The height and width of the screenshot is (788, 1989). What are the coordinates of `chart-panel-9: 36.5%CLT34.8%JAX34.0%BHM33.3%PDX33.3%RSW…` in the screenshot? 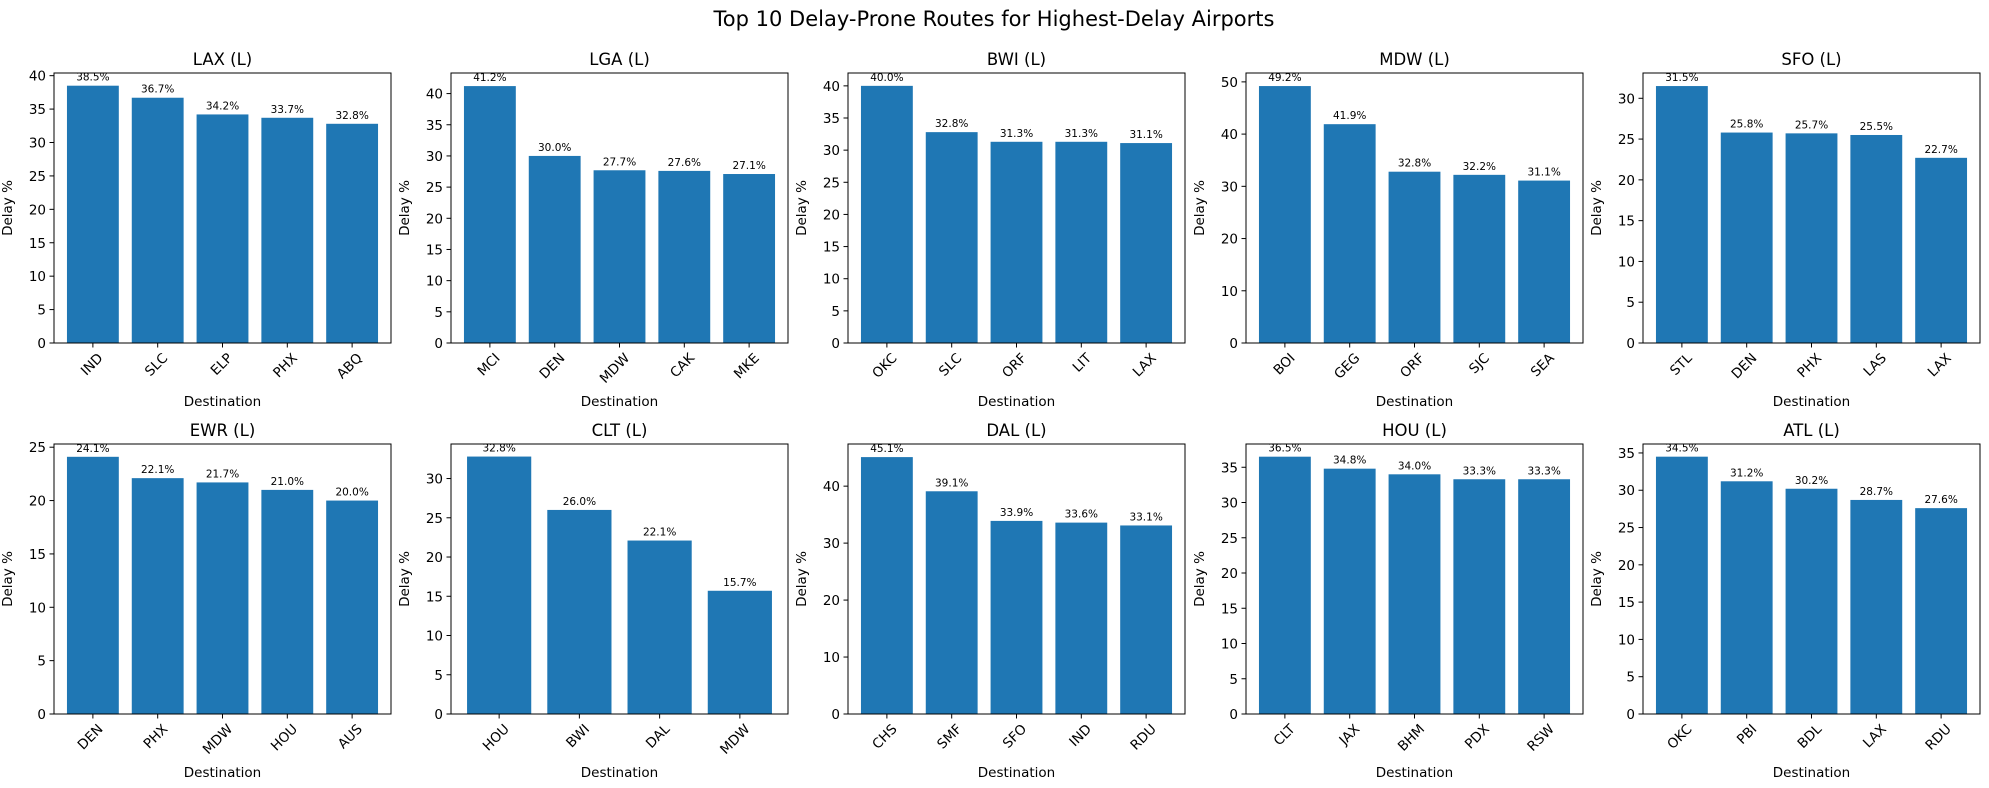 It's located at (1388, 601).